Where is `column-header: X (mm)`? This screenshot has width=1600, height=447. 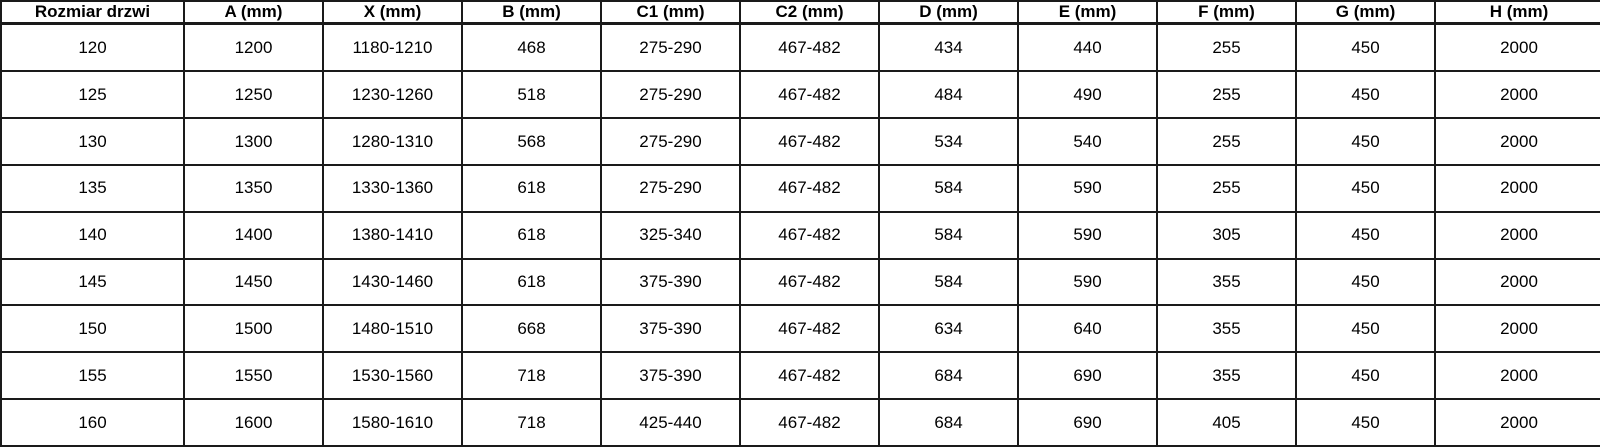
column-header: X (mm) is located at coordinates (392, 12).